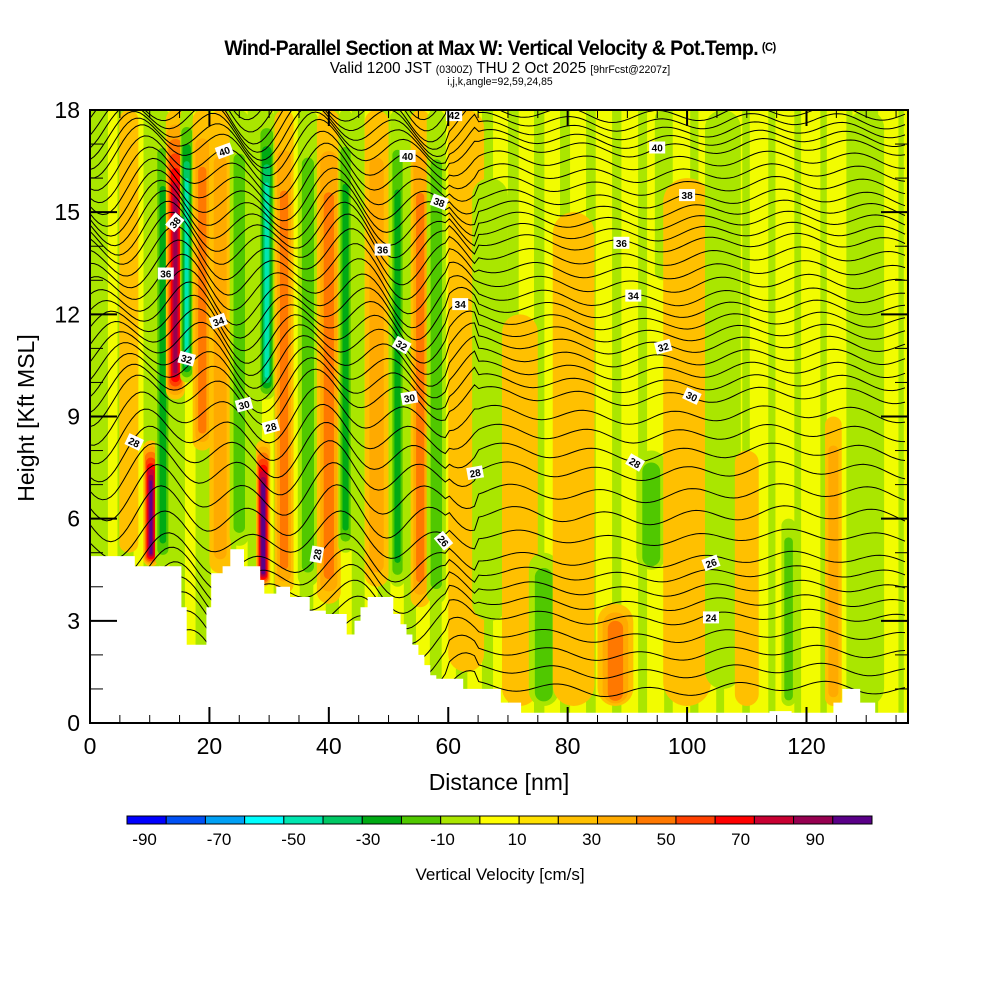 Image resolution: width=1000 pixels, height=1000 pixels. I want to click on contour-label: 40, so click(224, 150).